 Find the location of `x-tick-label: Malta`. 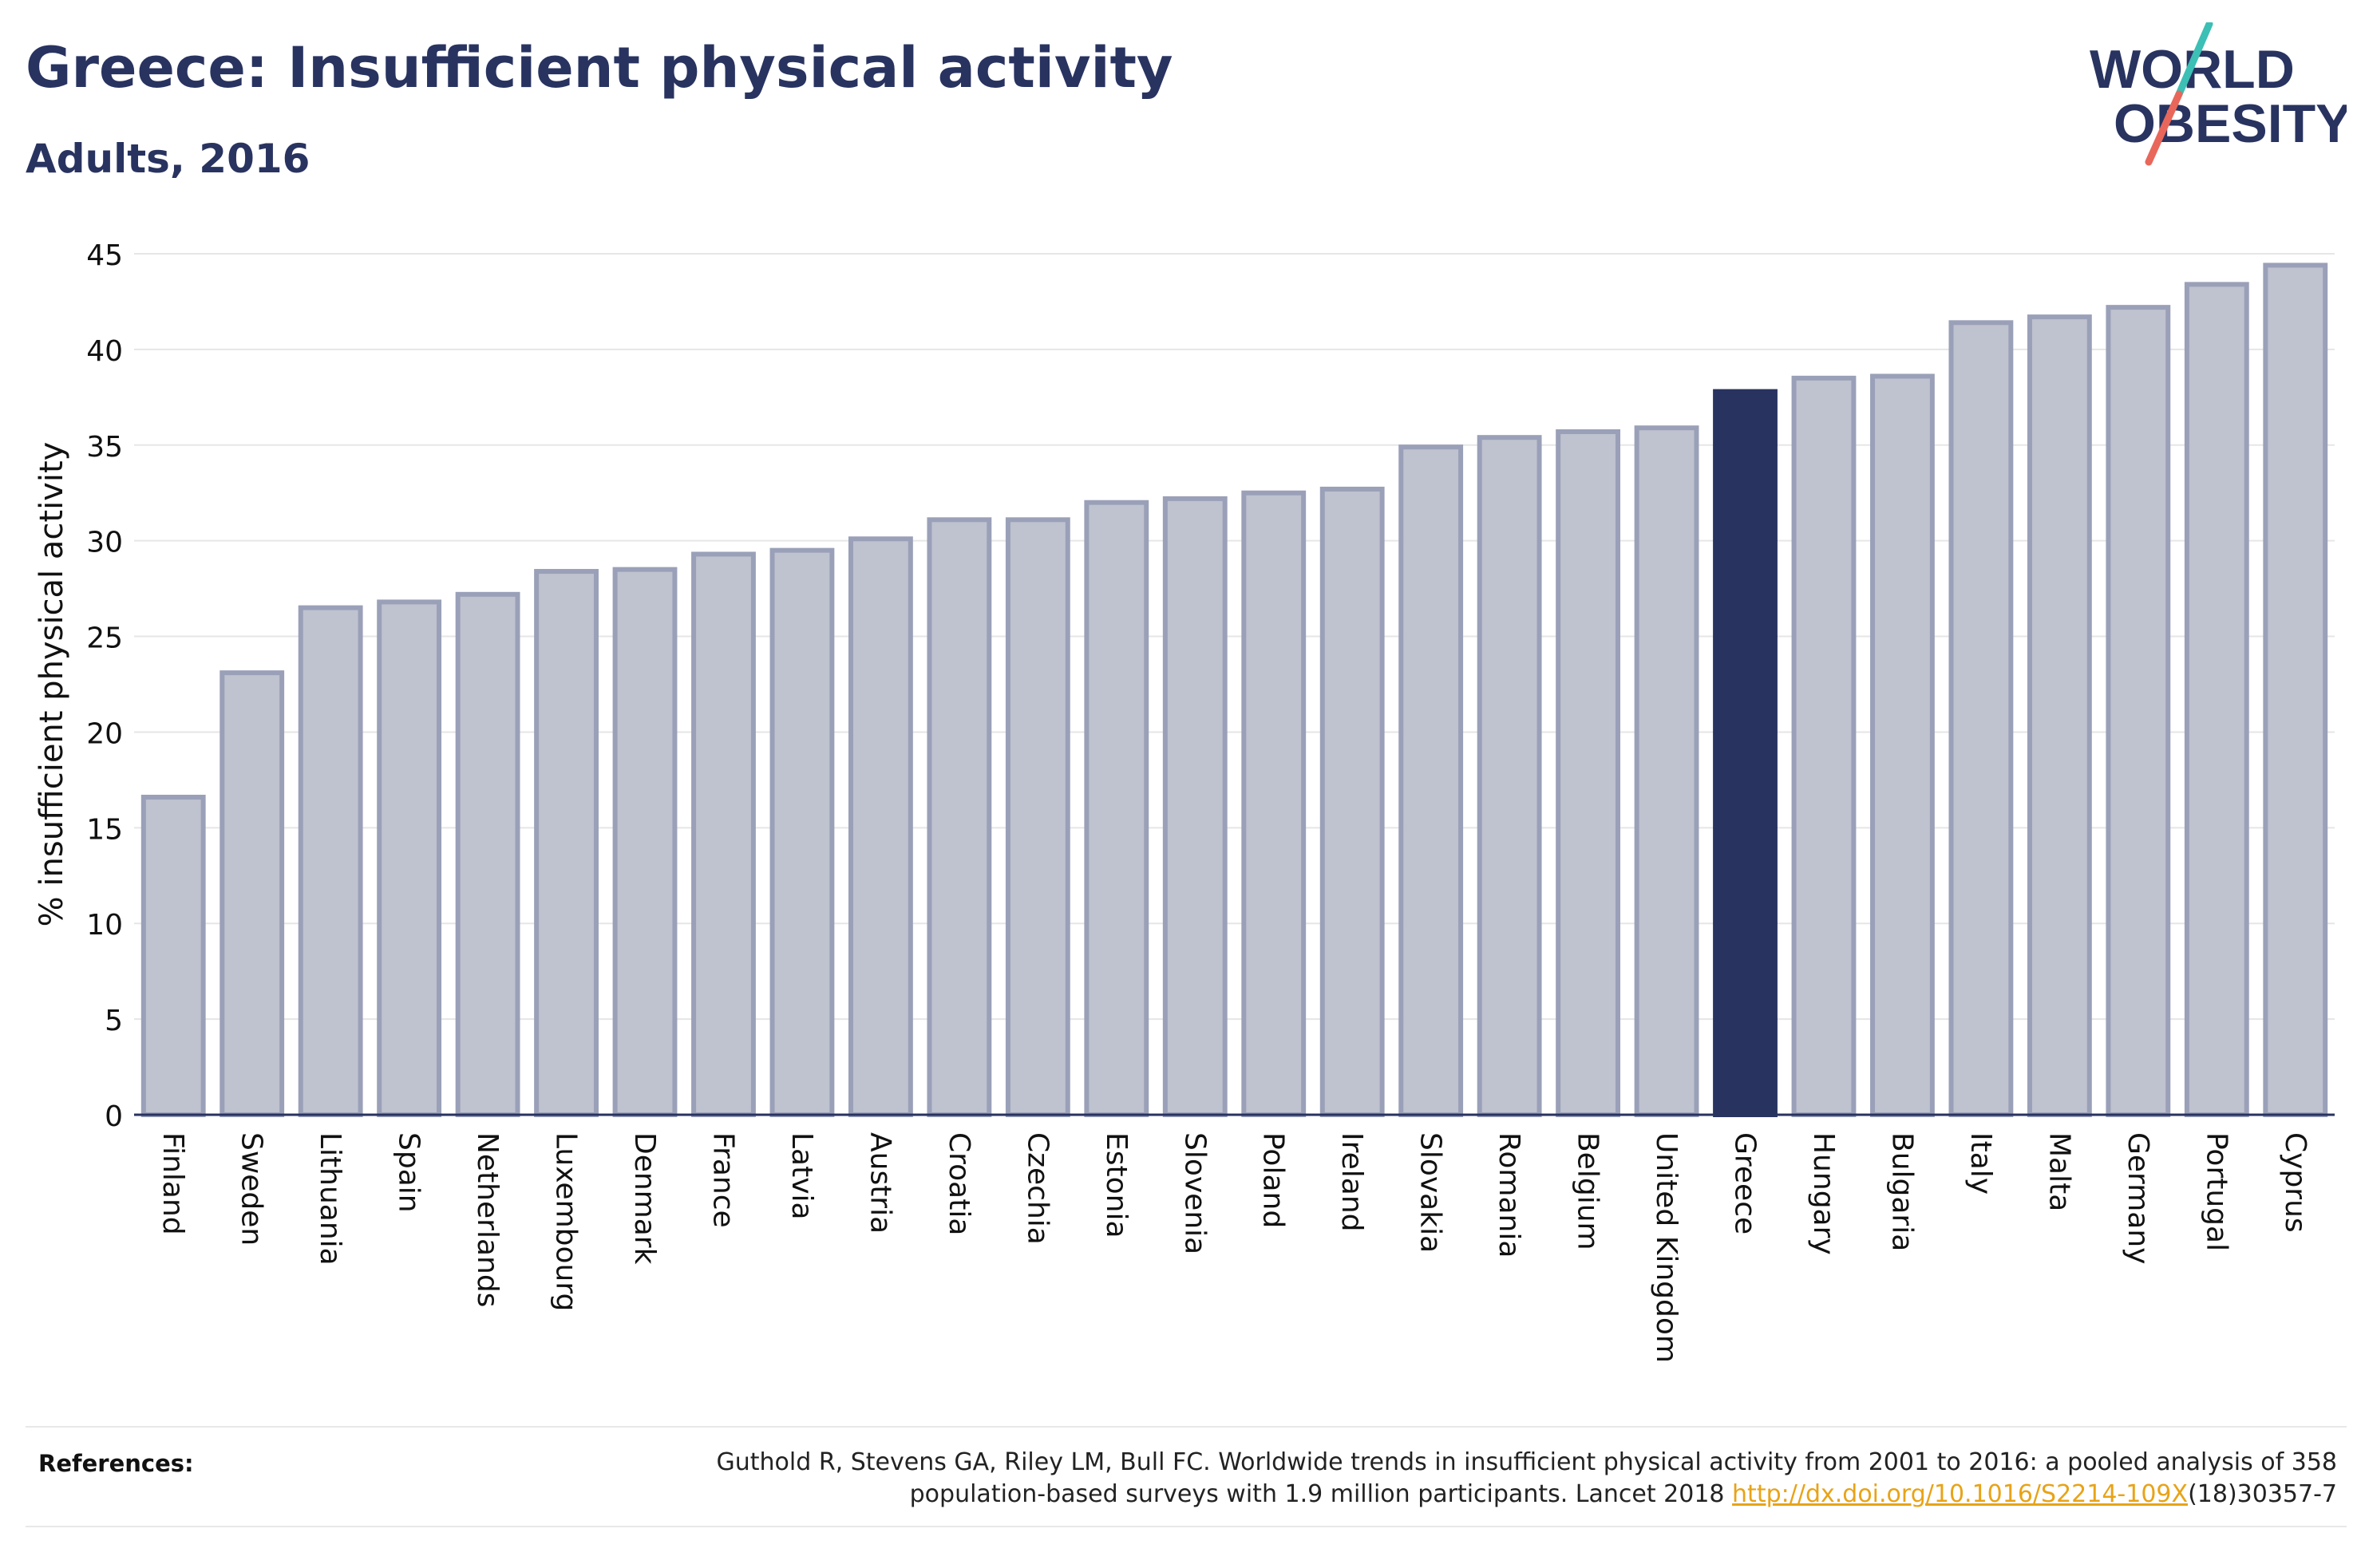

x-tick-label: Malta is located at coordinates (2059, 1171).